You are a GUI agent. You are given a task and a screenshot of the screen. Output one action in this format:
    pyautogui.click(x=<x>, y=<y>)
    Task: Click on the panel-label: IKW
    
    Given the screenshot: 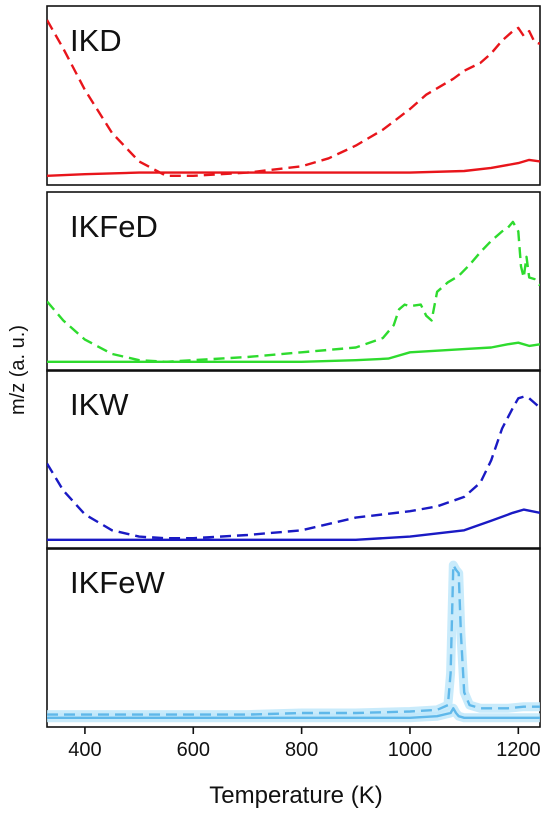 What is the action you would take?
    pyautogui.click(x=99, y=404)
    